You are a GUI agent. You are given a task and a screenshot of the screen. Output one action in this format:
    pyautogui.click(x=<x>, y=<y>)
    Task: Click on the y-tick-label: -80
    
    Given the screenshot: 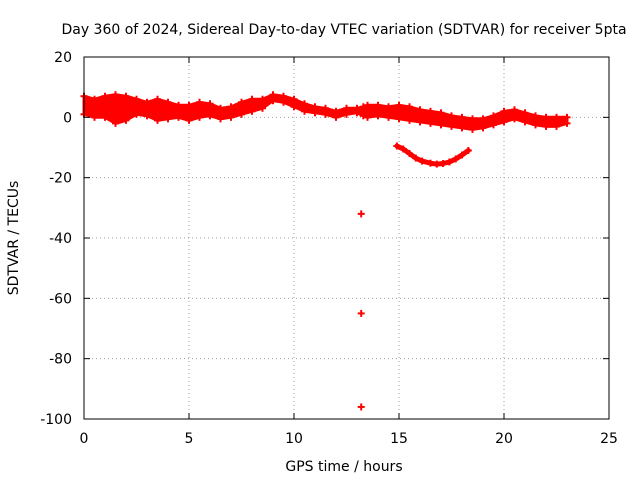 What is the action you would take?
    pyautogui.click(x=60, y=360)
    